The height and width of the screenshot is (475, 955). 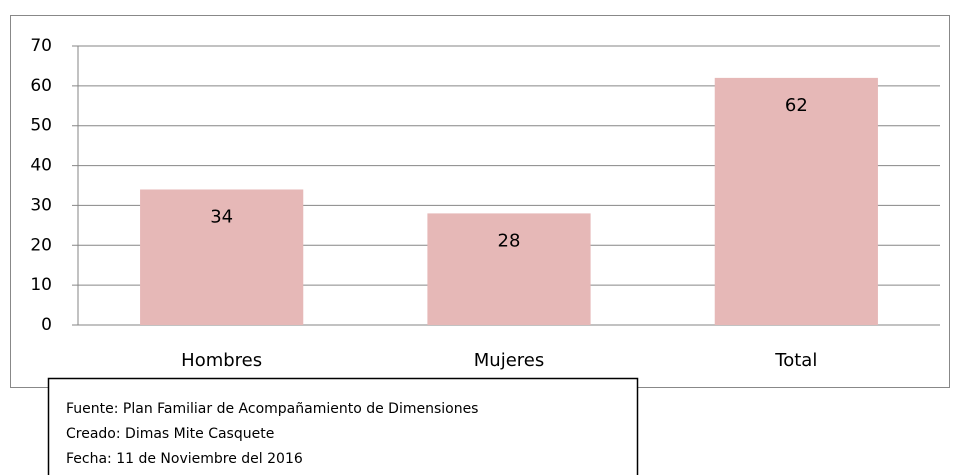 I want to click on source-line: Fecha: 11 de Noviembre del 2016, so click(x=184, y=459).